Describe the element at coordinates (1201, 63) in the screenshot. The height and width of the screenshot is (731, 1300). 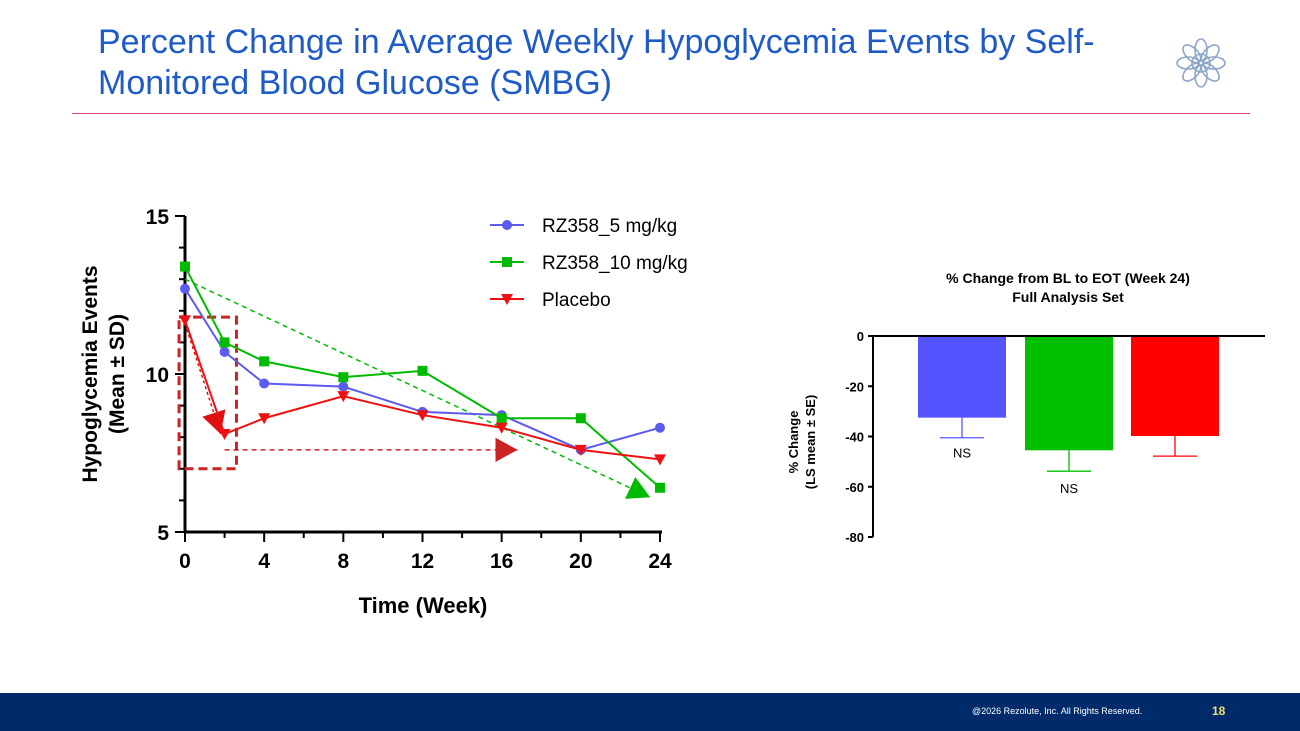
I see `rezolute-logo-icon` at that location.